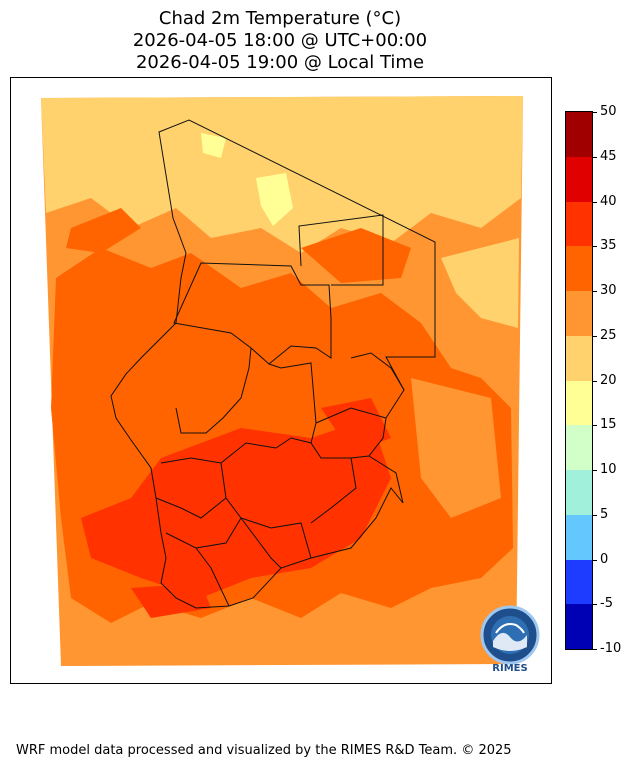  What do you see at coordinates (608, 201) in the screenshot?
I see `colorbar-tick-label: 40` at bounding box center [608, 201].